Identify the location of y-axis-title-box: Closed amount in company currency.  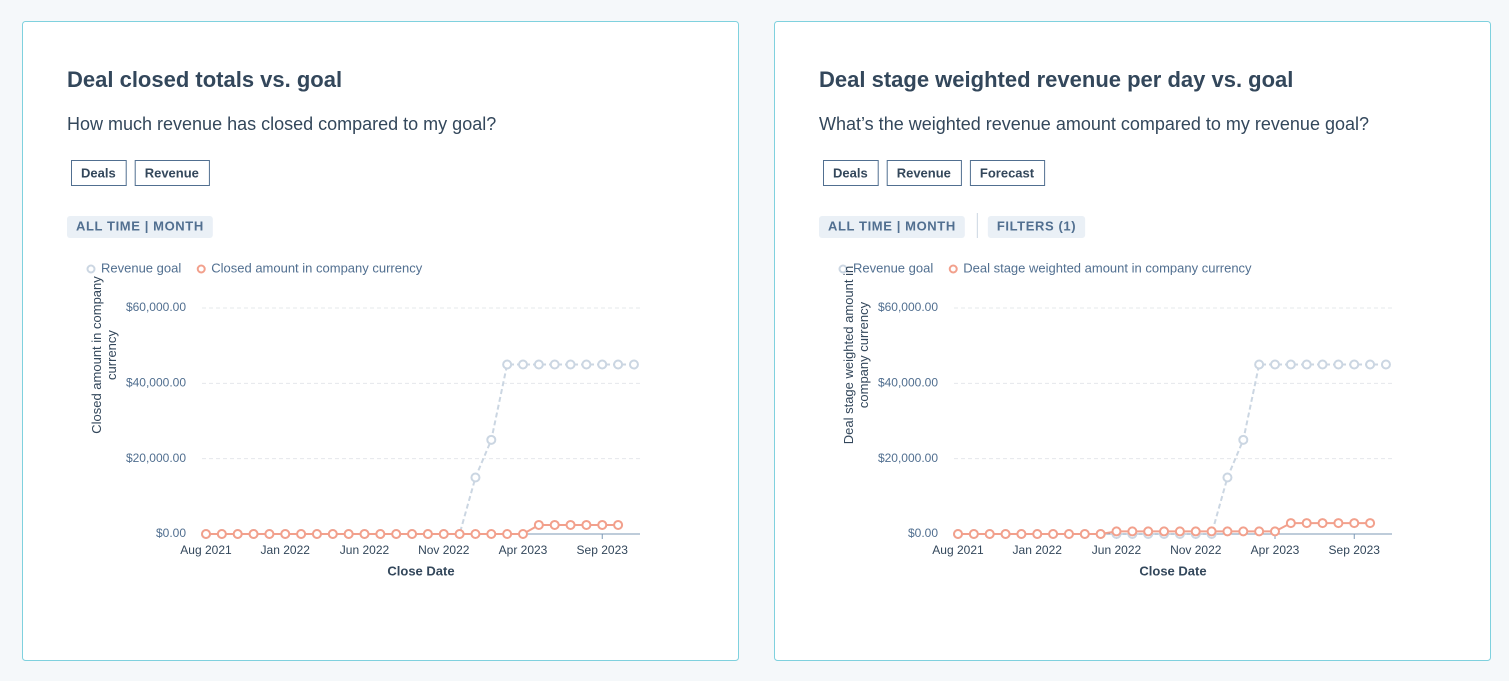
(104, 355).